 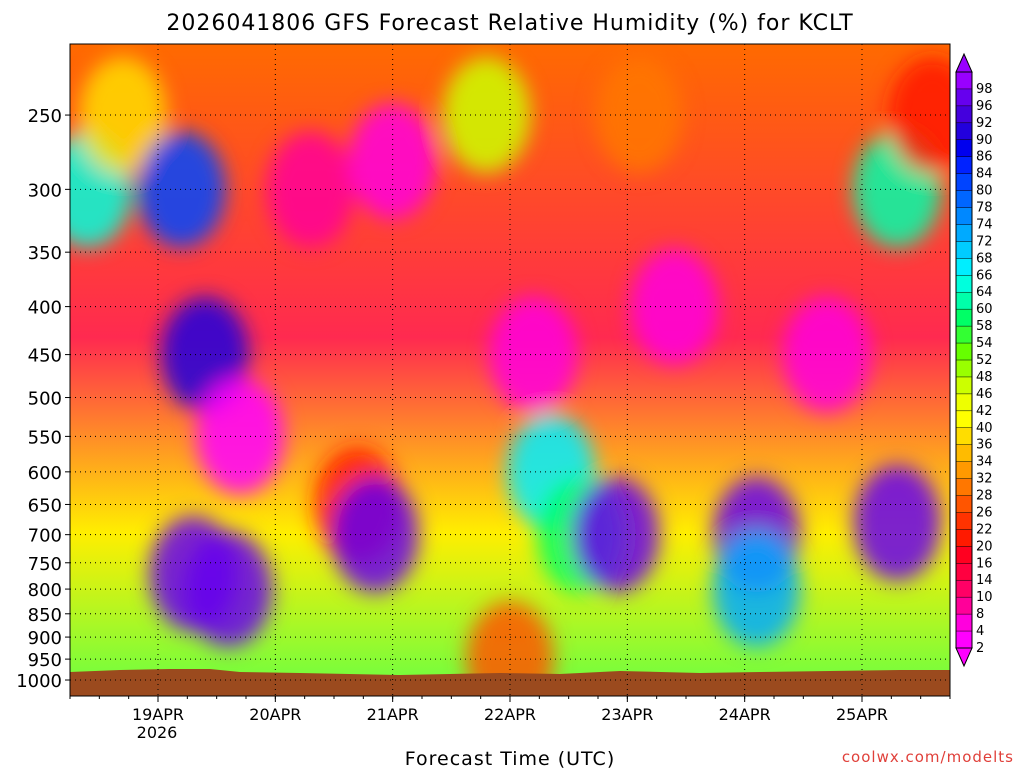 I want to click on terrain-ground, so click(x=510, y=682).